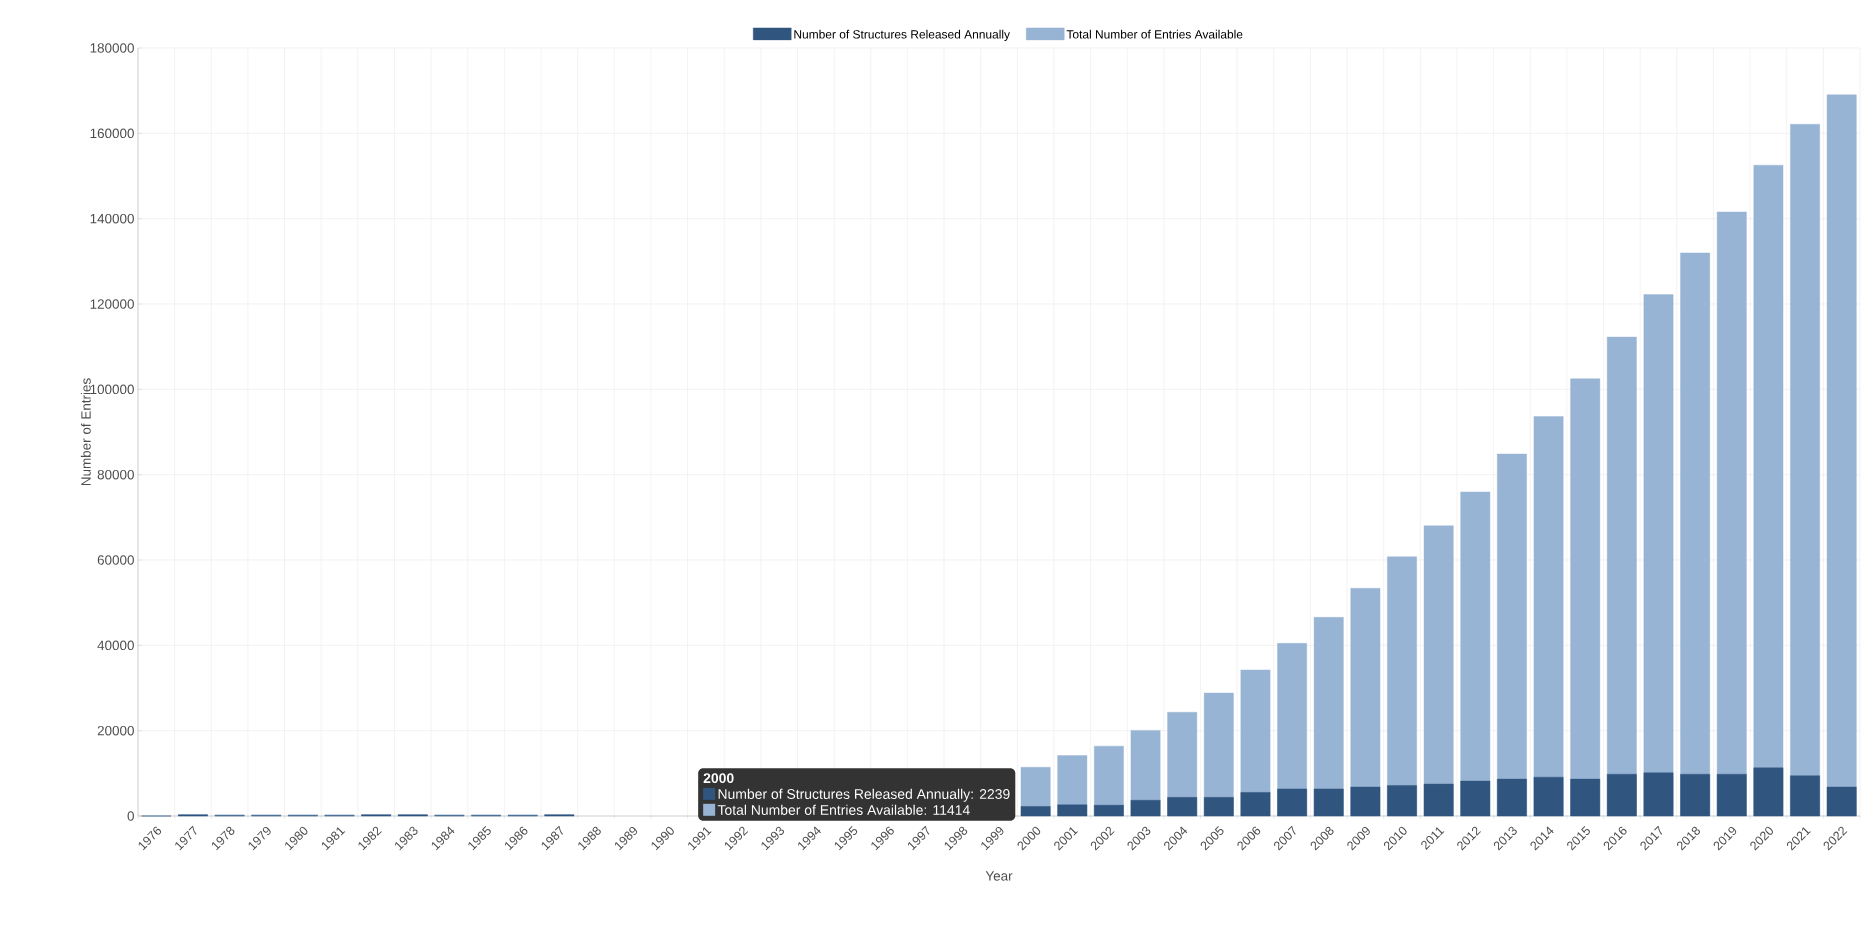  What do you see at coordinates (112, 48) in the screenshot?
I see `y-tick-label: 180000` at bounding box center [112, 48].